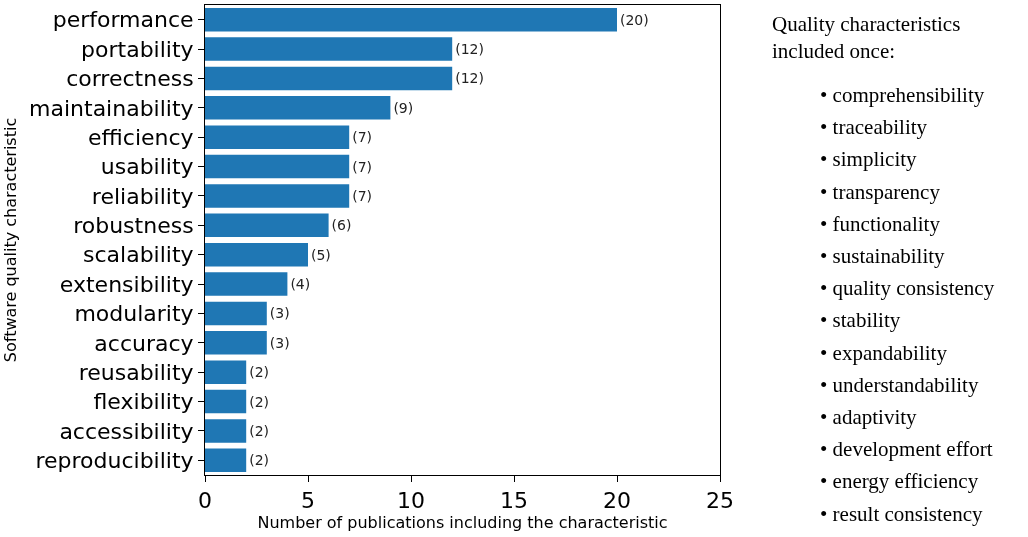 The height and width of the screenshot is (537, 1028). I want to click on y-tick-label: modularity, so click(134, 314).